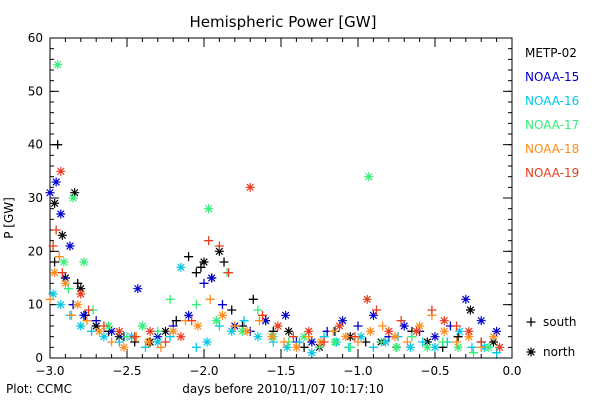  I want to click on x-tick-label: −0.5, so click(434, 371).